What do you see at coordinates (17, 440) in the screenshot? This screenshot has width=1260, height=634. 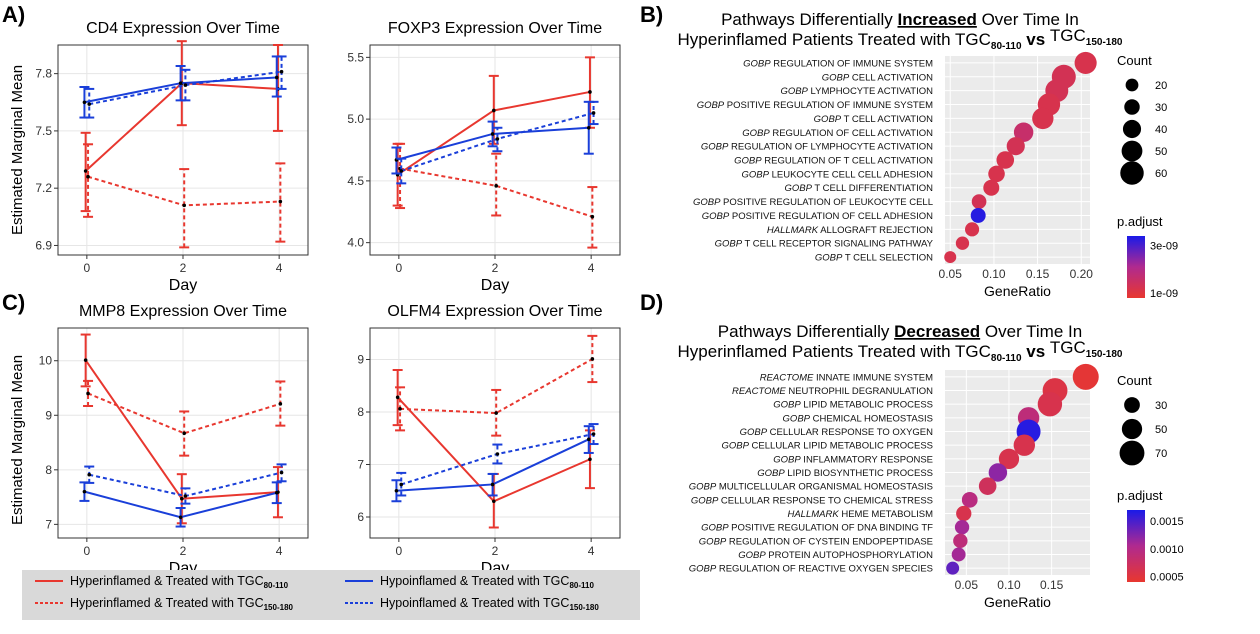 I see `y-axis-label-bottom: Estimated Marginal Mean` at bounding box center [17, 440].